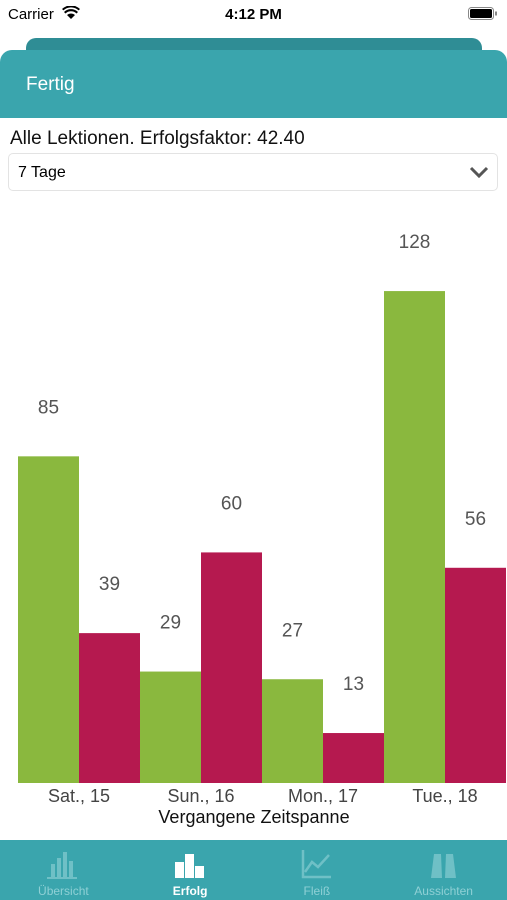 The height and width of the screenshot is (900, 507). Describe the element at coordinates (170, 623) in the screenshot. I see `data-label: 29` at that location.